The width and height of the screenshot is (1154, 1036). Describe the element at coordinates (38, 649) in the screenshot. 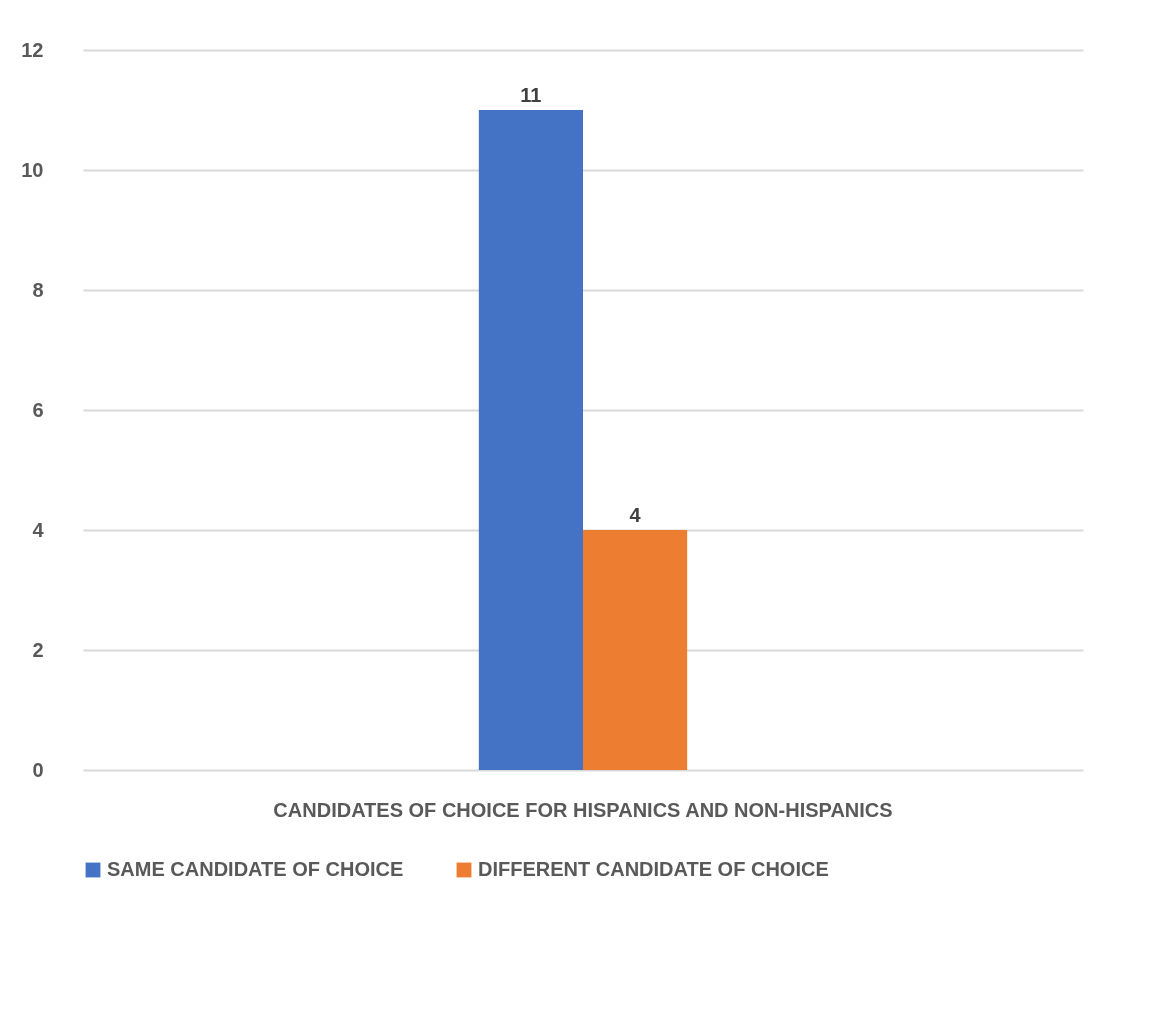

I see `y-tick-label: 2` at that location.